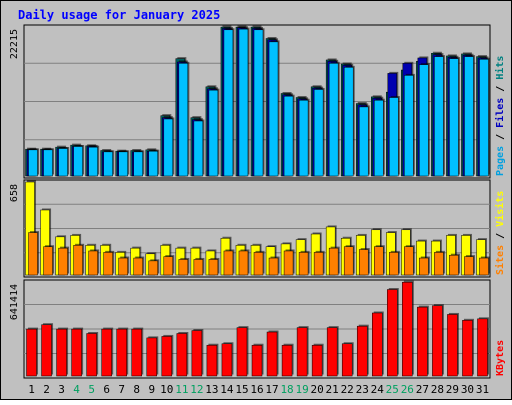 The width and height of the screenshot is (512, 405). What do you see at coordinates (437, 389) in the screenshot?
I see `x-tick-label-day-28: 28` at bounding box center [437, 389].